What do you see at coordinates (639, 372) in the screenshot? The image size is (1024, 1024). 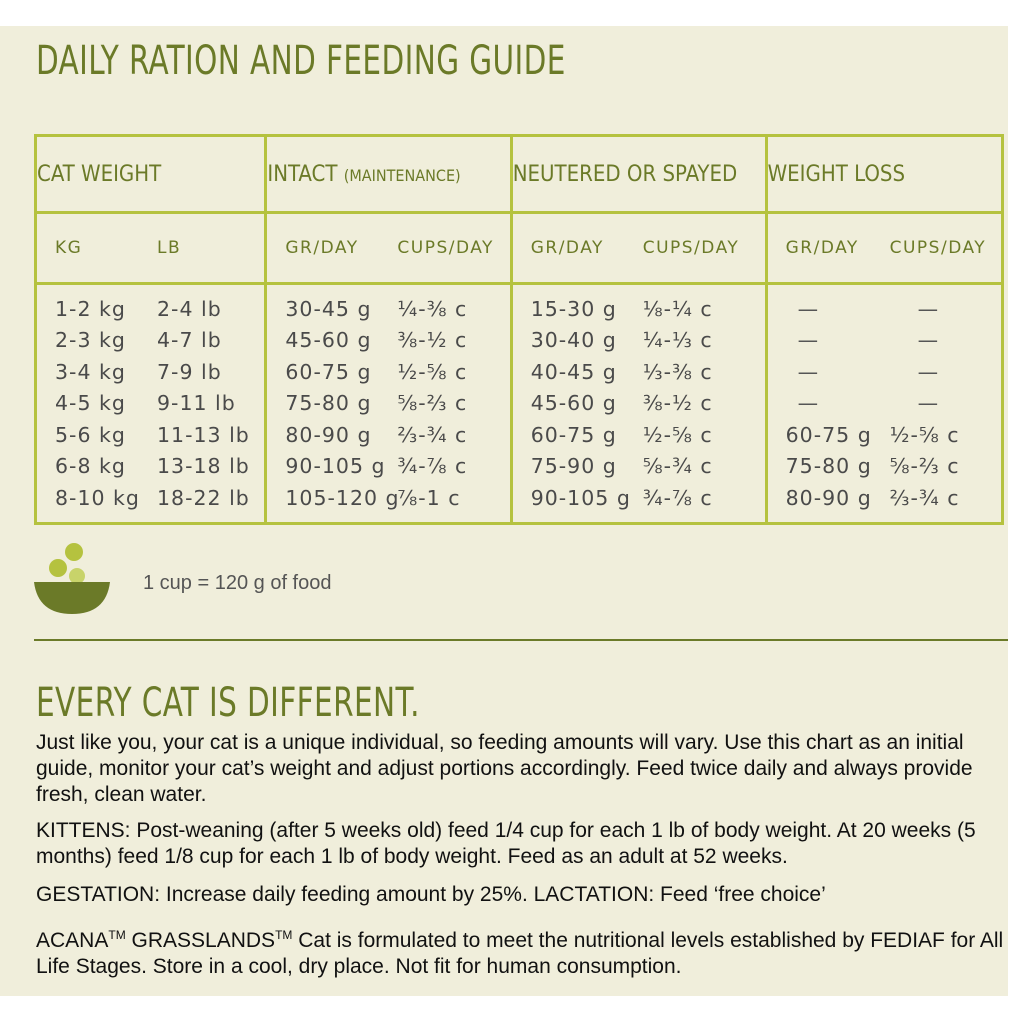 I see `table-row: 40-45 g ⅓-⅜ c` at bounding box center [639, 372].